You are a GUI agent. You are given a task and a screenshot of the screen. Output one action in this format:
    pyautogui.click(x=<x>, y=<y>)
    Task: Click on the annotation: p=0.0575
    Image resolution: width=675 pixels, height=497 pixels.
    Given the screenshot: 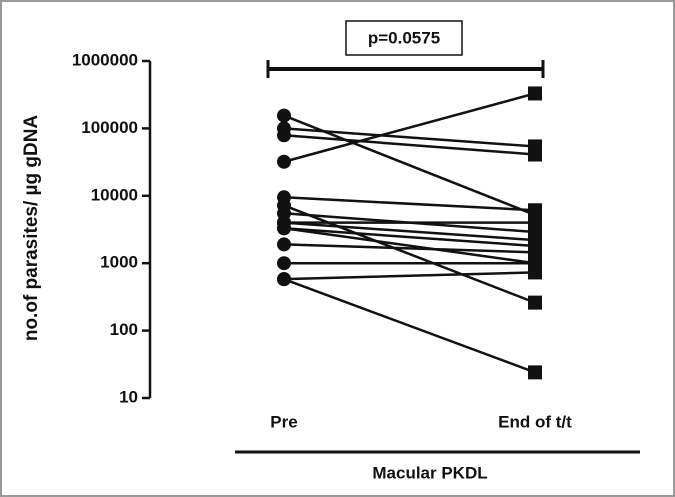 What is the action you would take?
    pyautogui.click(x=404, y=37)
    